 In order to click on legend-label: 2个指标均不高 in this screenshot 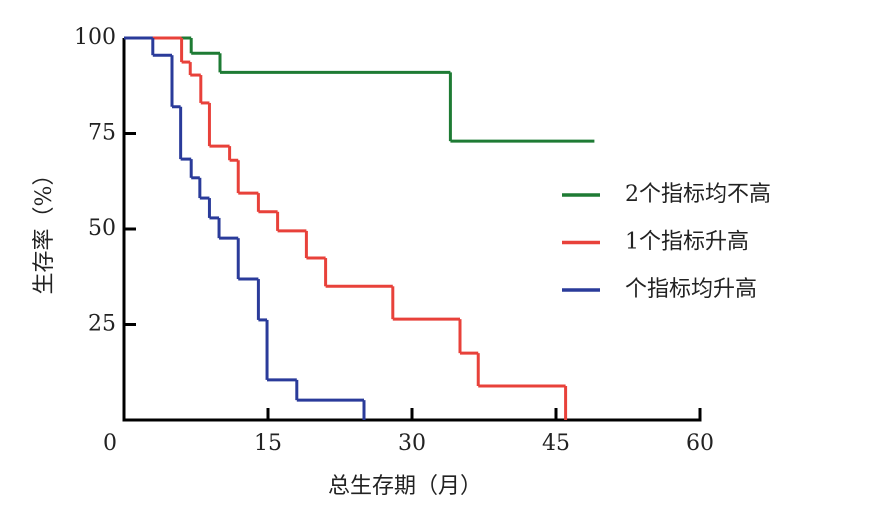, I will do `click(698, 194)`.